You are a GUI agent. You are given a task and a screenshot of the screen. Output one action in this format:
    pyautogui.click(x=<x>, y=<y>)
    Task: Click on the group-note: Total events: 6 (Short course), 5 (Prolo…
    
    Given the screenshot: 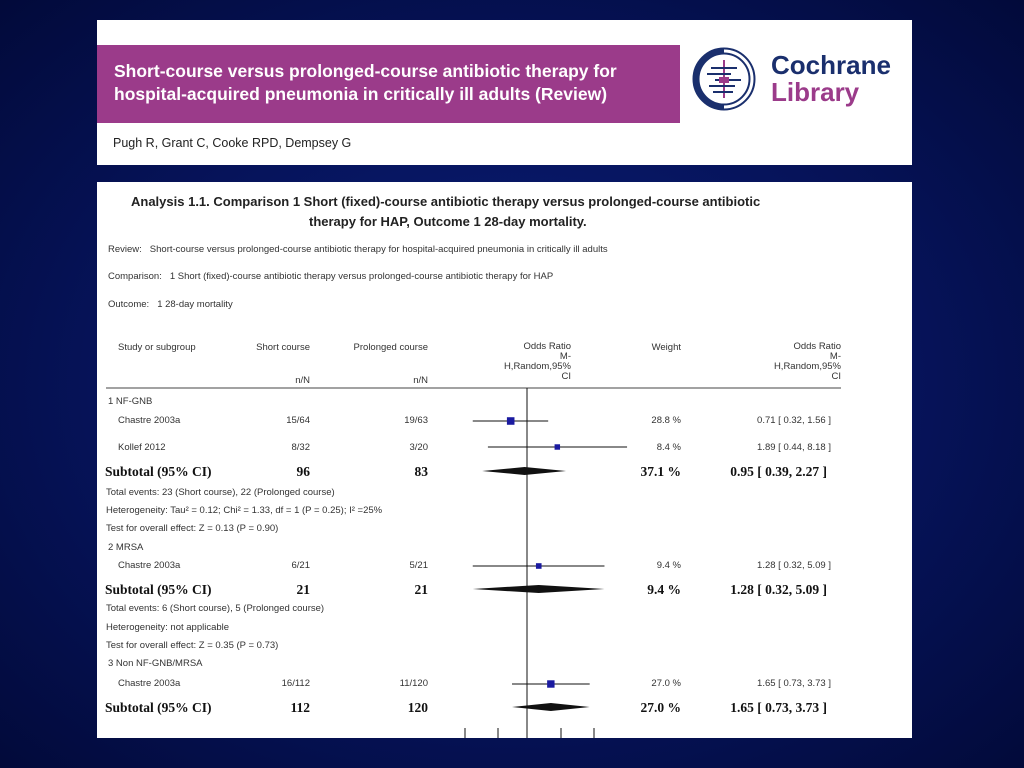 What is the action you would take?
    pyautogui.click(x=215, y=608)
    